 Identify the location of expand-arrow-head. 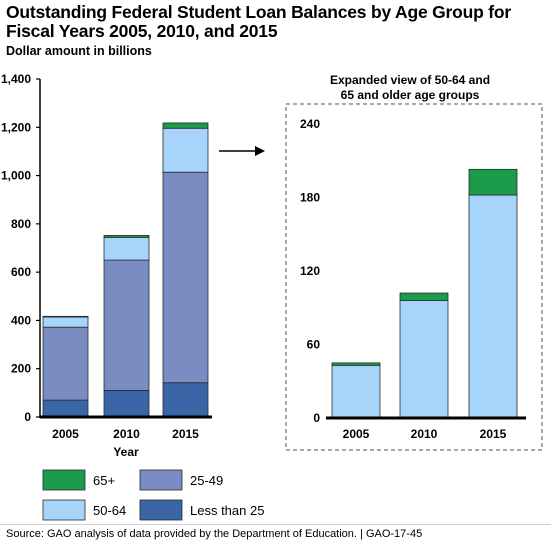
(260, 151).